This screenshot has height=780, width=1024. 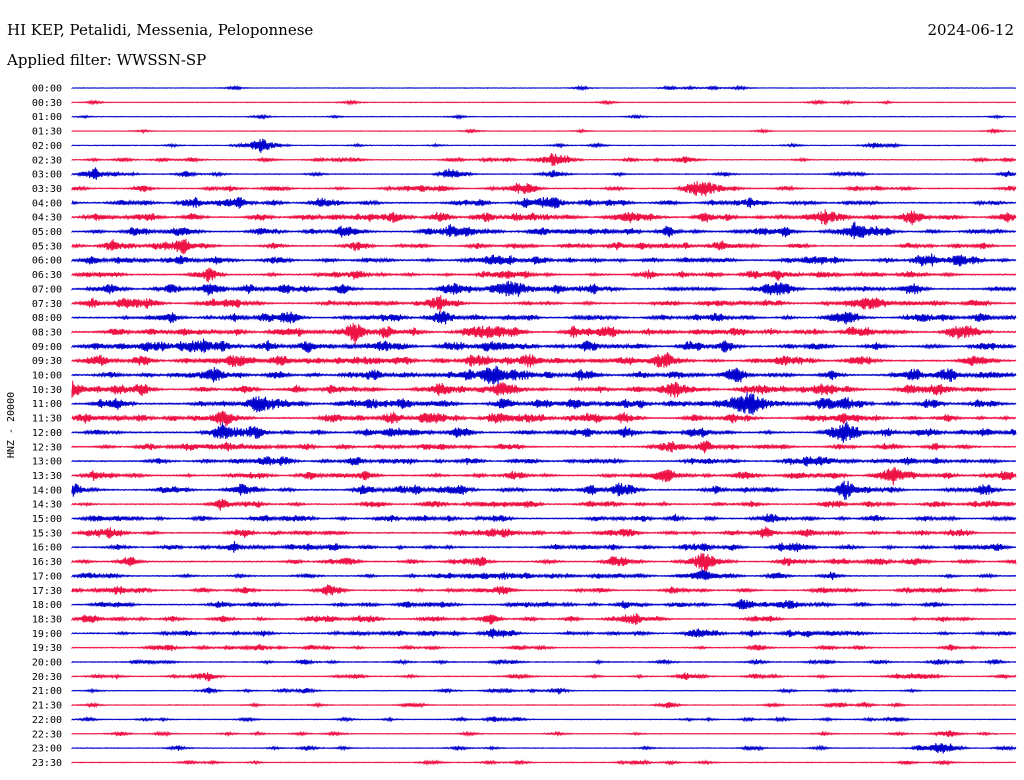 What do you see at coordinates (47, 591) in the screenshot?
I see `row-time-label: 17:30` at bounding box center [47, 591].